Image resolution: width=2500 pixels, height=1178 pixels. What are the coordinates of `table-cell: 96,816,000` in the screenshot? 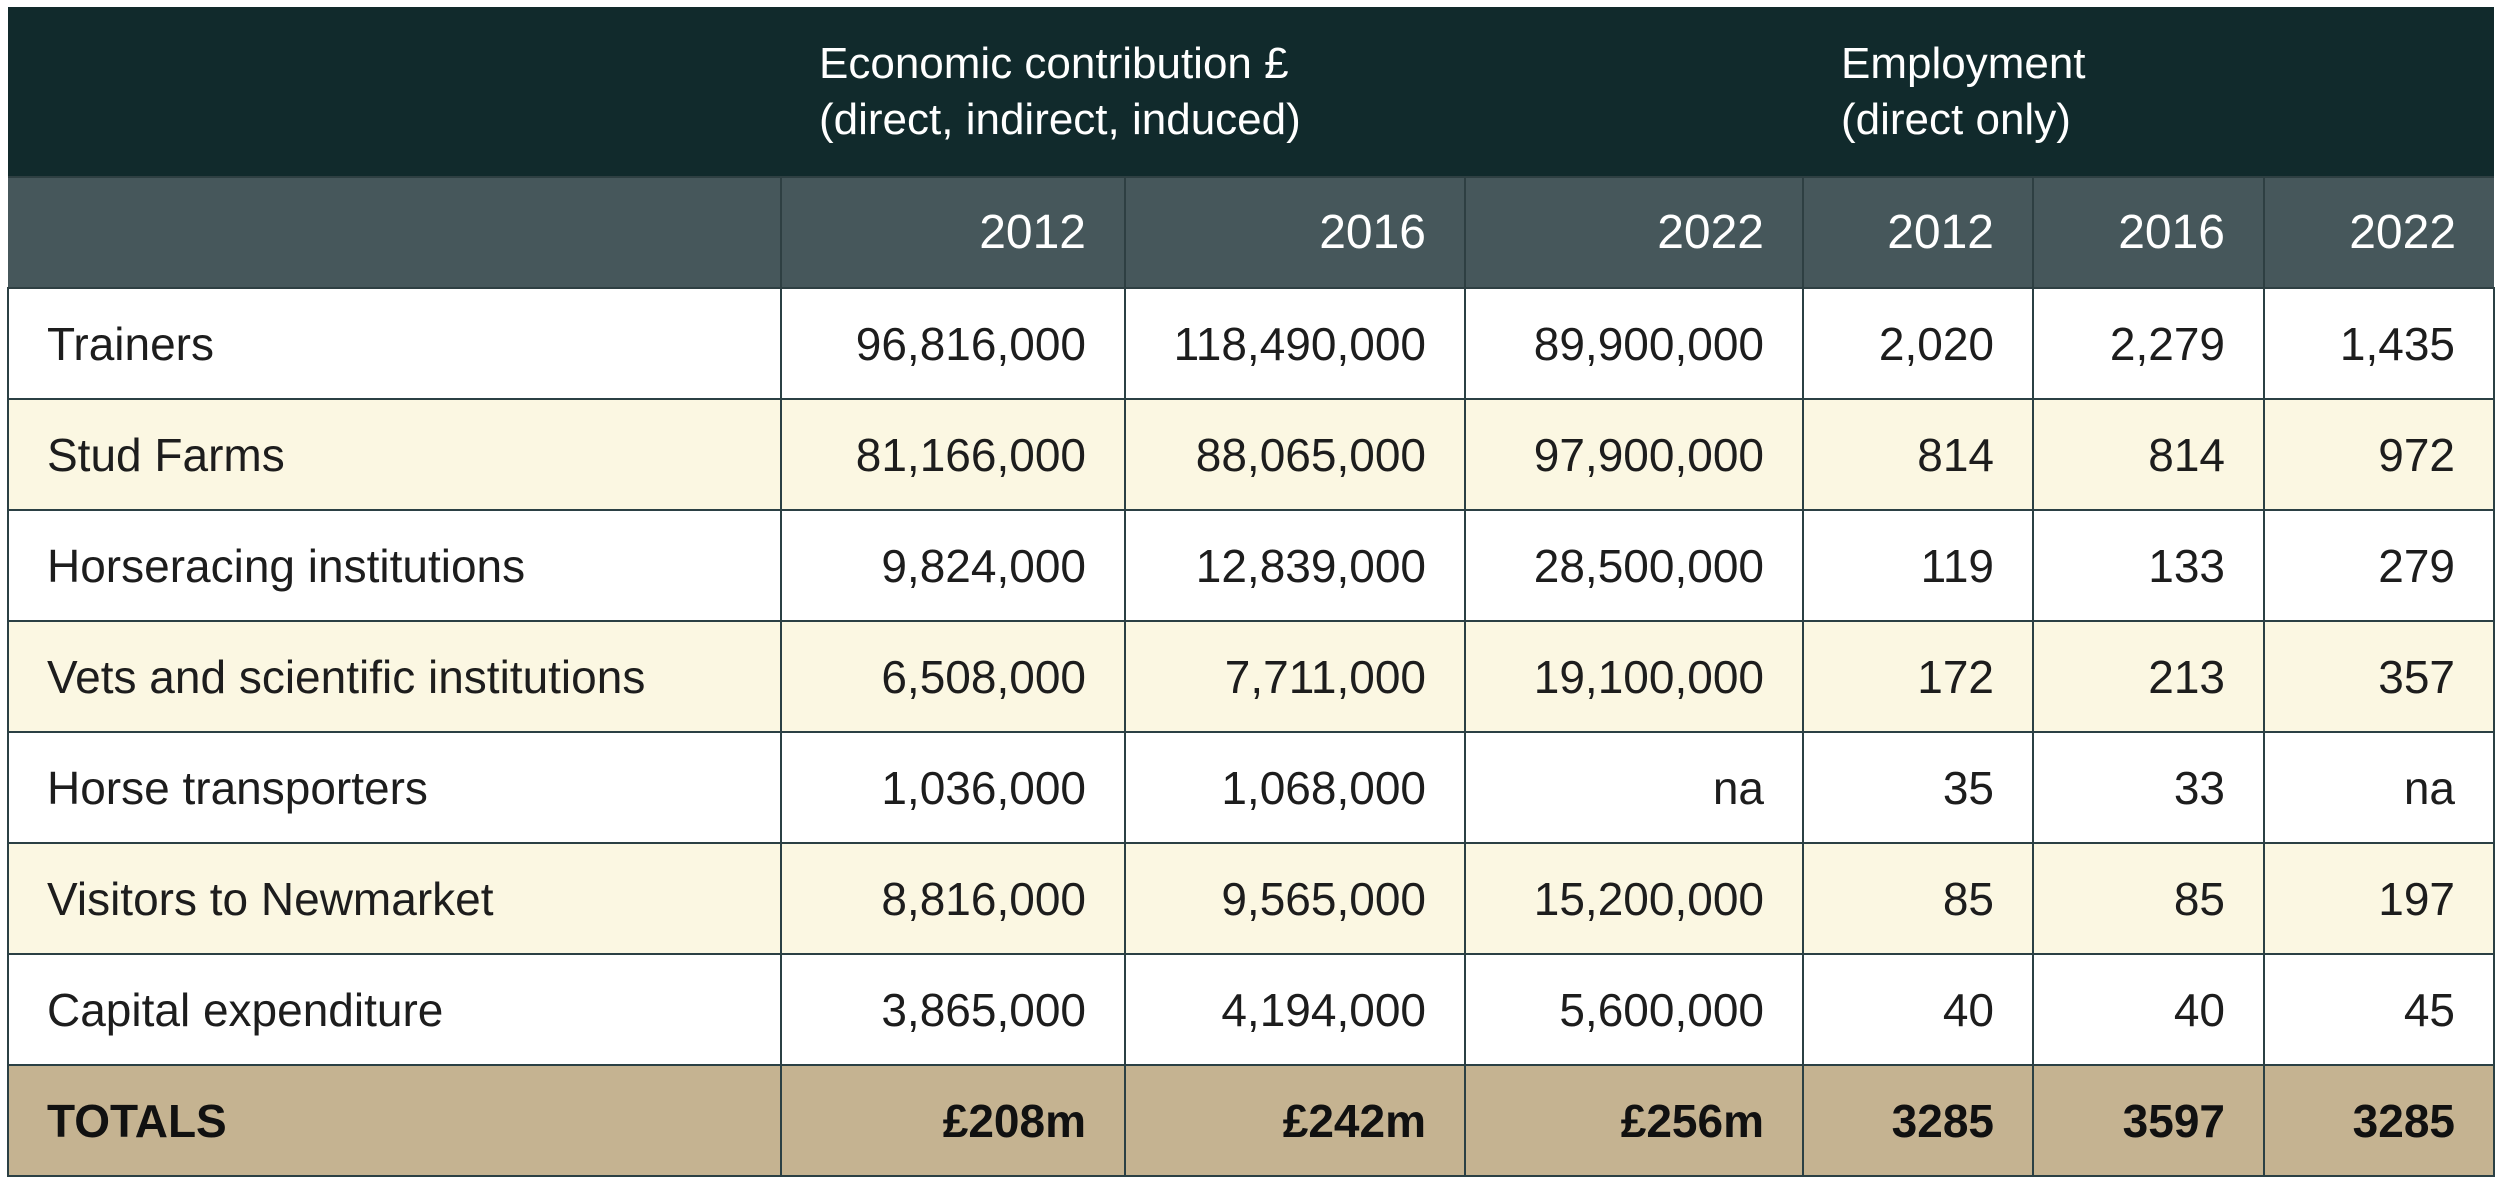 It's located at (953, 343).